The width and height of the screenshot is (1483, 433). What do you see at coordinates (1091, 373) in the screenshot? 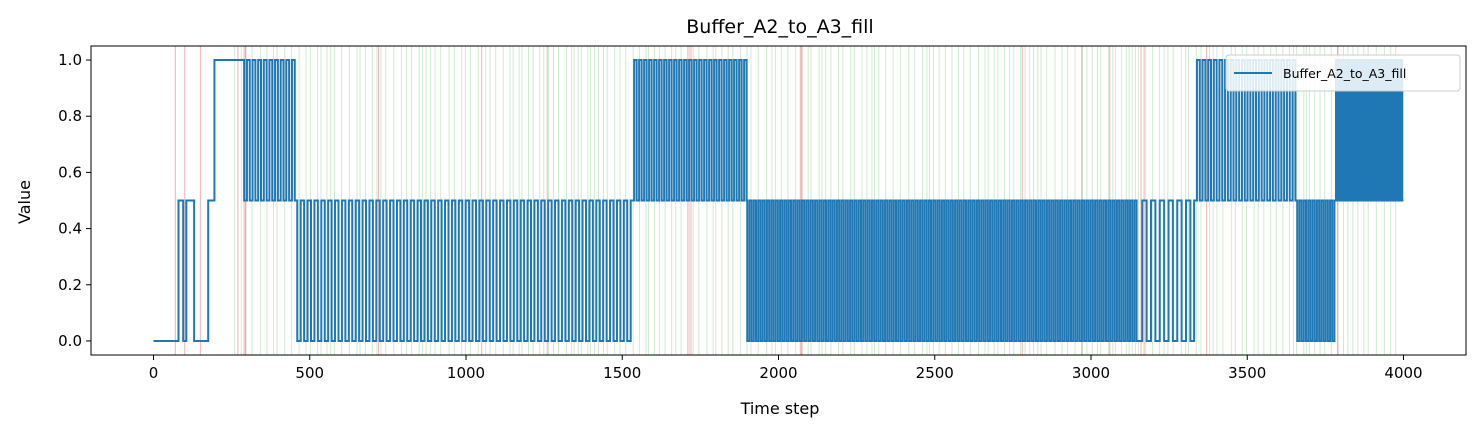
I see `x-tick-label: 3000` at bounding box center [1091, 373].